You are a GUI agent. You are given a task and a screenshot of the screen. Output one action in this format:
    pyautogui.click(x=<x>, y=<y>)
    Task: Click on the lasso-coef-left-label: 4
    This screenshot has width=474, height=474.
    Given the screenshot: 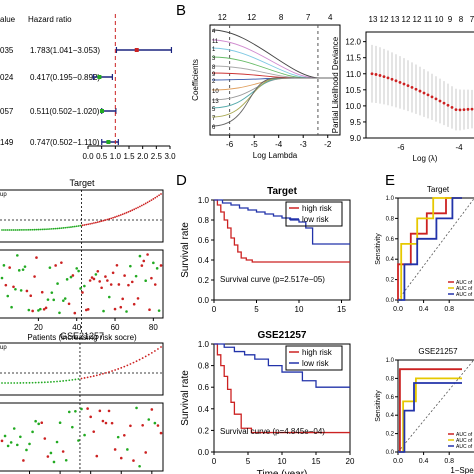 What is the action you would take?
    pyautogui.click(x=214, y=32)
    